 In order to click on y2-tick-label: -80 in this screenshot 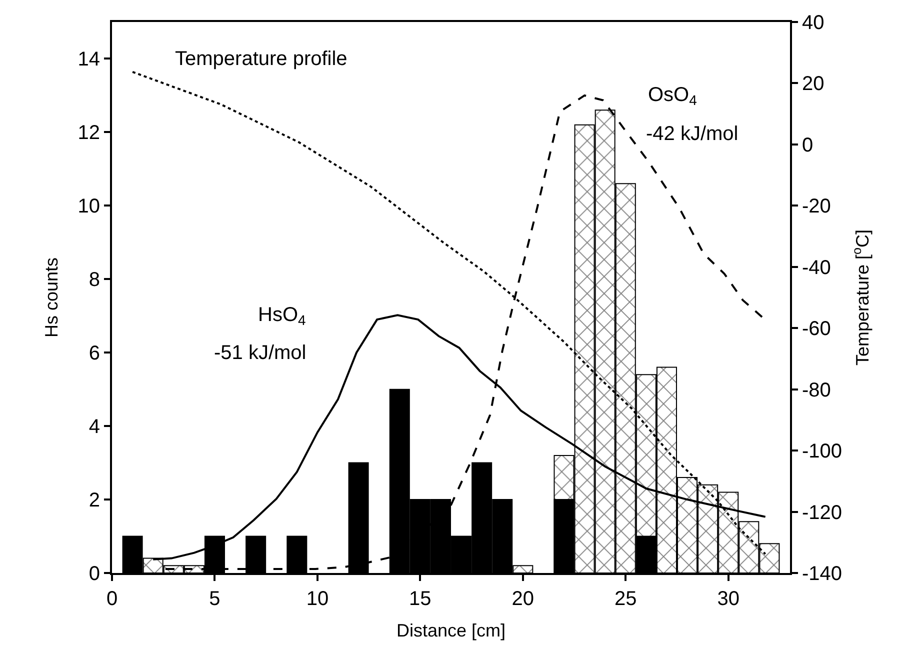, I will do `click(816, 390)`.